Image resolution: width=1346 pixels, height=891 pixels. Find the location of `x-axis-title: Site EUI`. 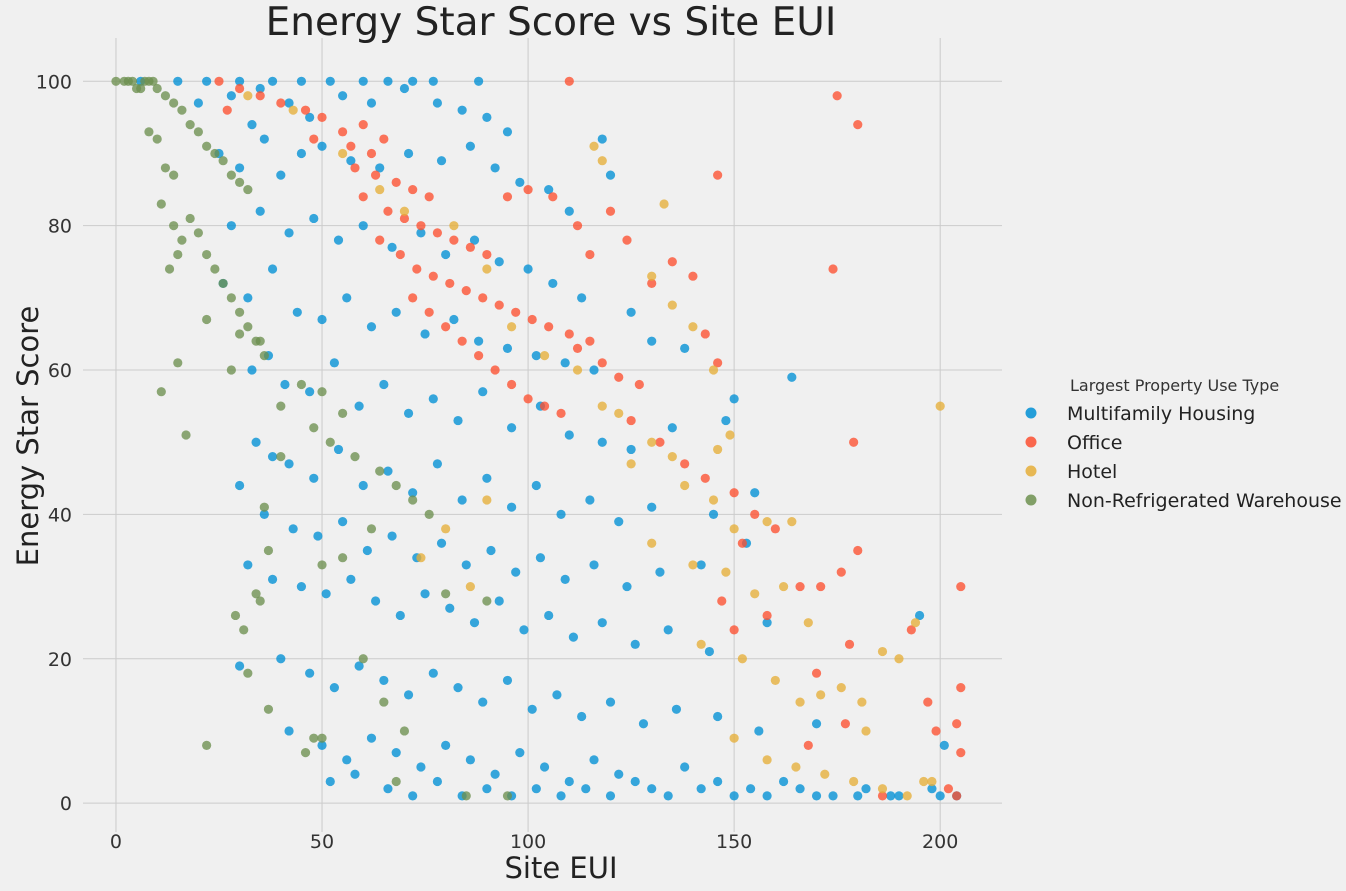

x-axis-title: Site EUI is located at coordinates (561, 868).